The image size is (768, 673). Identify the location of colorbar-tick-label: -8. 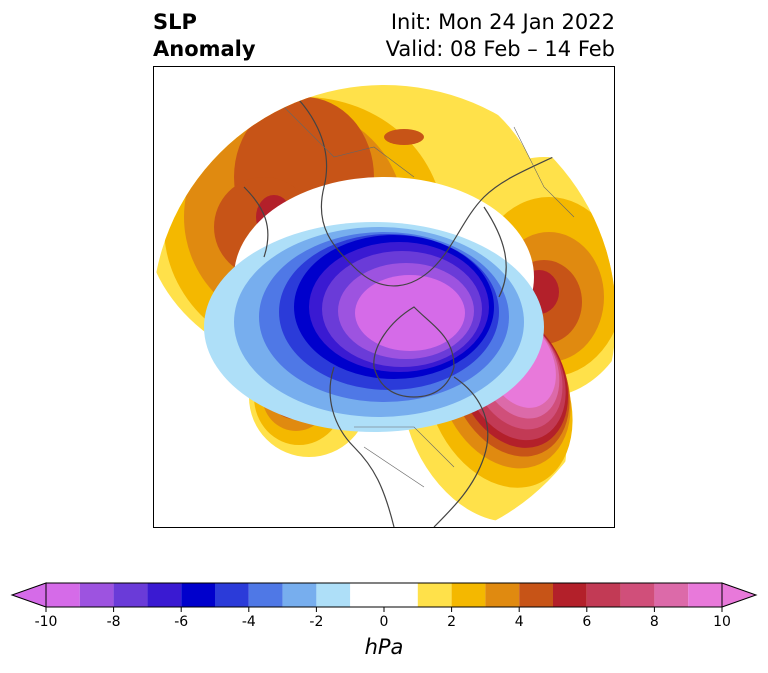
(113, 622).